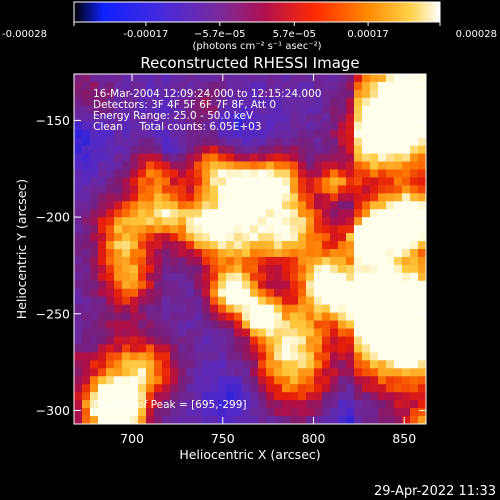 The width and height of the screenshot is (500, 500). Describe the element at coordinates (21, 249) in the screenshot. I see `y-axis-label: Heliocentric Y (arcsec)` at that location.